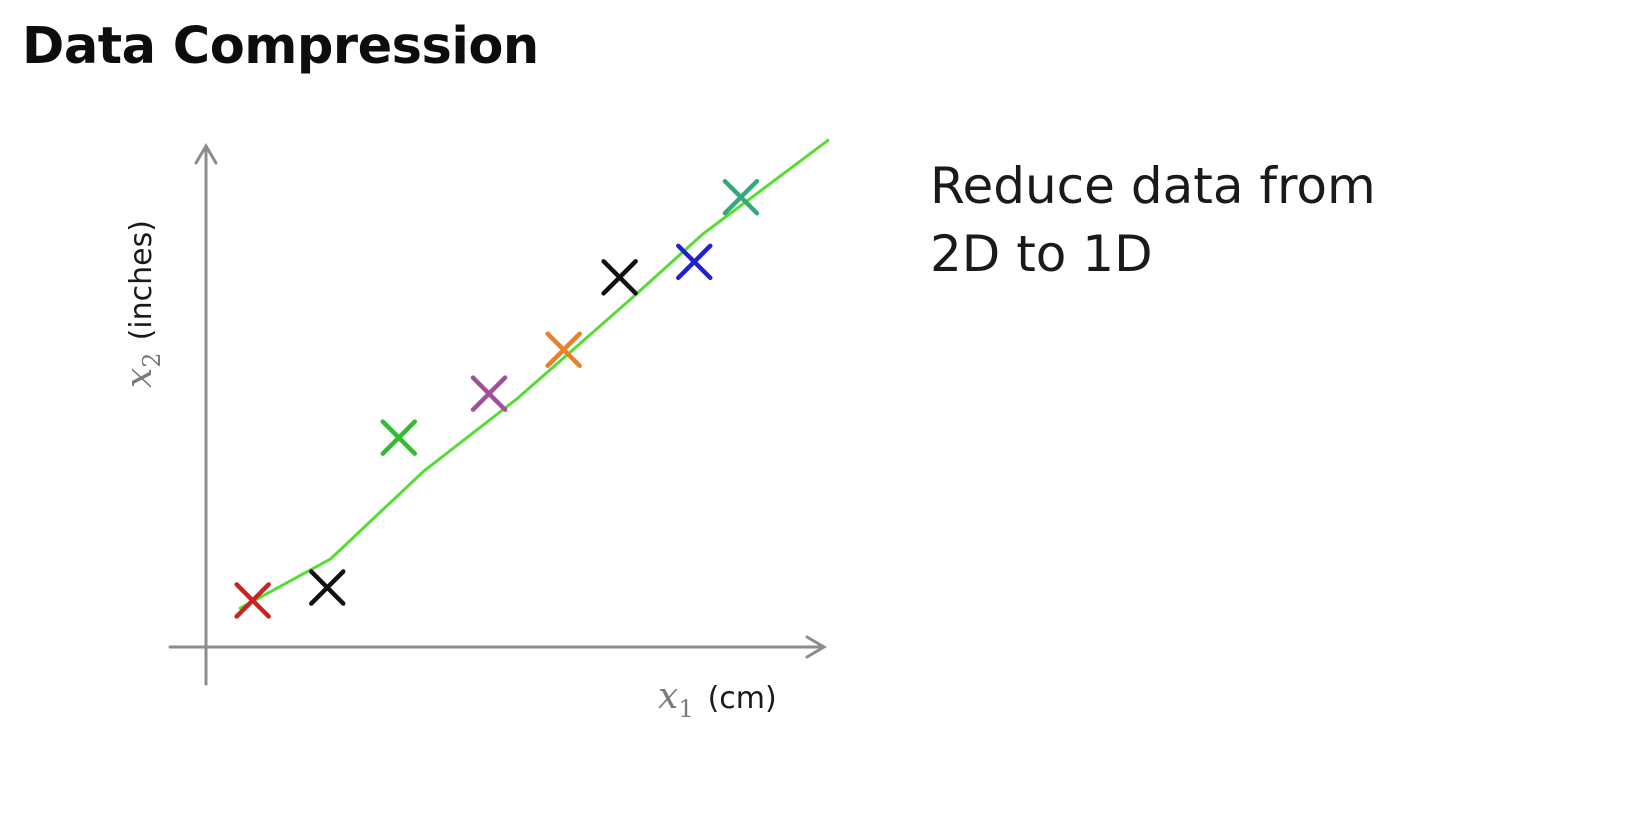  I want to click on y-axis-symbol: x, so click(139, 378).